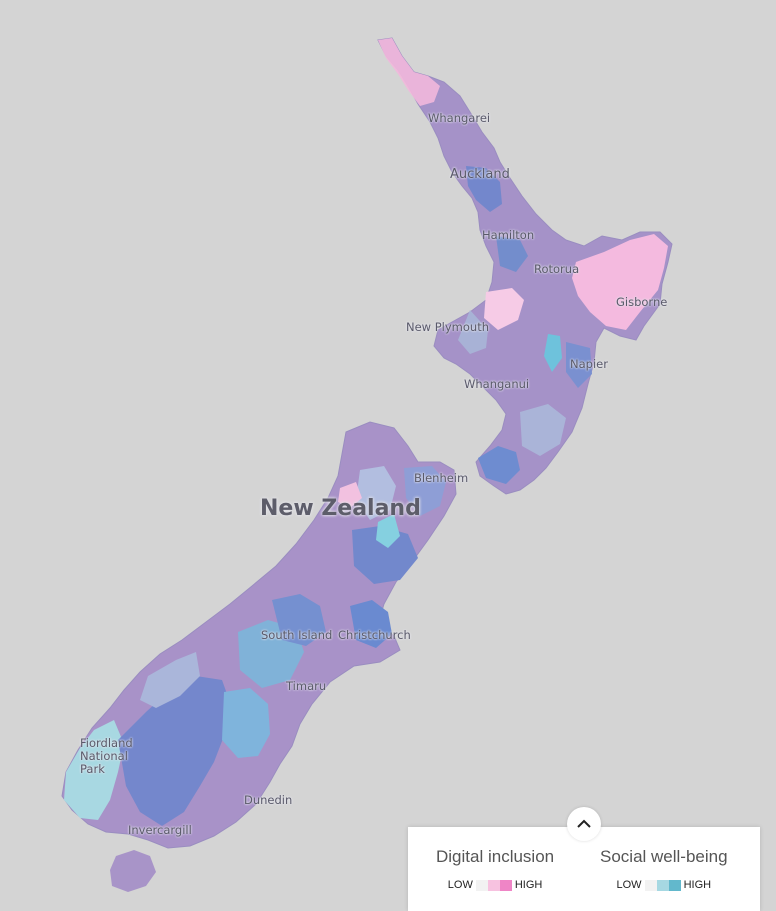 This screenshot has width=776, height=911. What do you see at coordinates (385, 555) in the screenshot?
I see `kaikoura-blue-region` at bounding box center [385, 555].